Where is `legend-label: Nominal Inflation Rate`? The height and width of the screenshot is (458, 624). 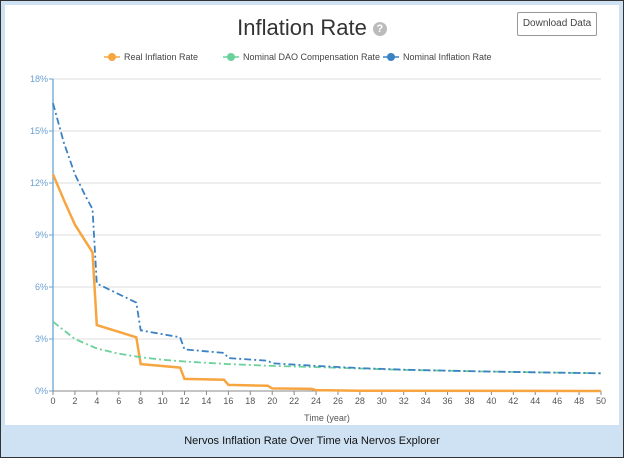
legend-label: Nominal Inflation Rate is located at coordinates (447, 57).